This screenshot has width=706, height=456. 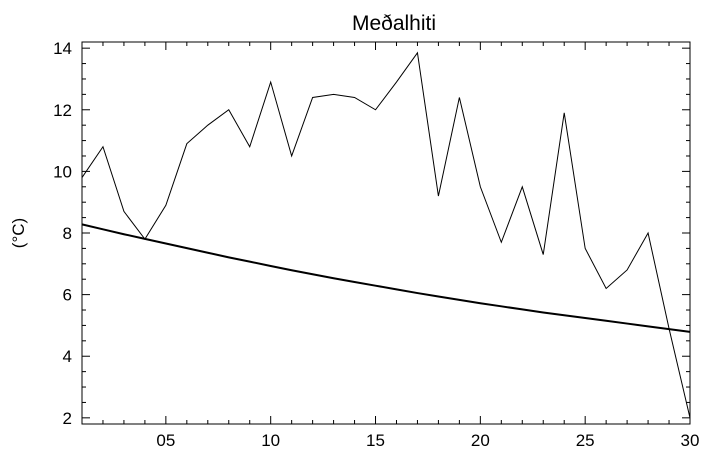 I want to click on x-tick-label: 30, so click(x=690, y=440).